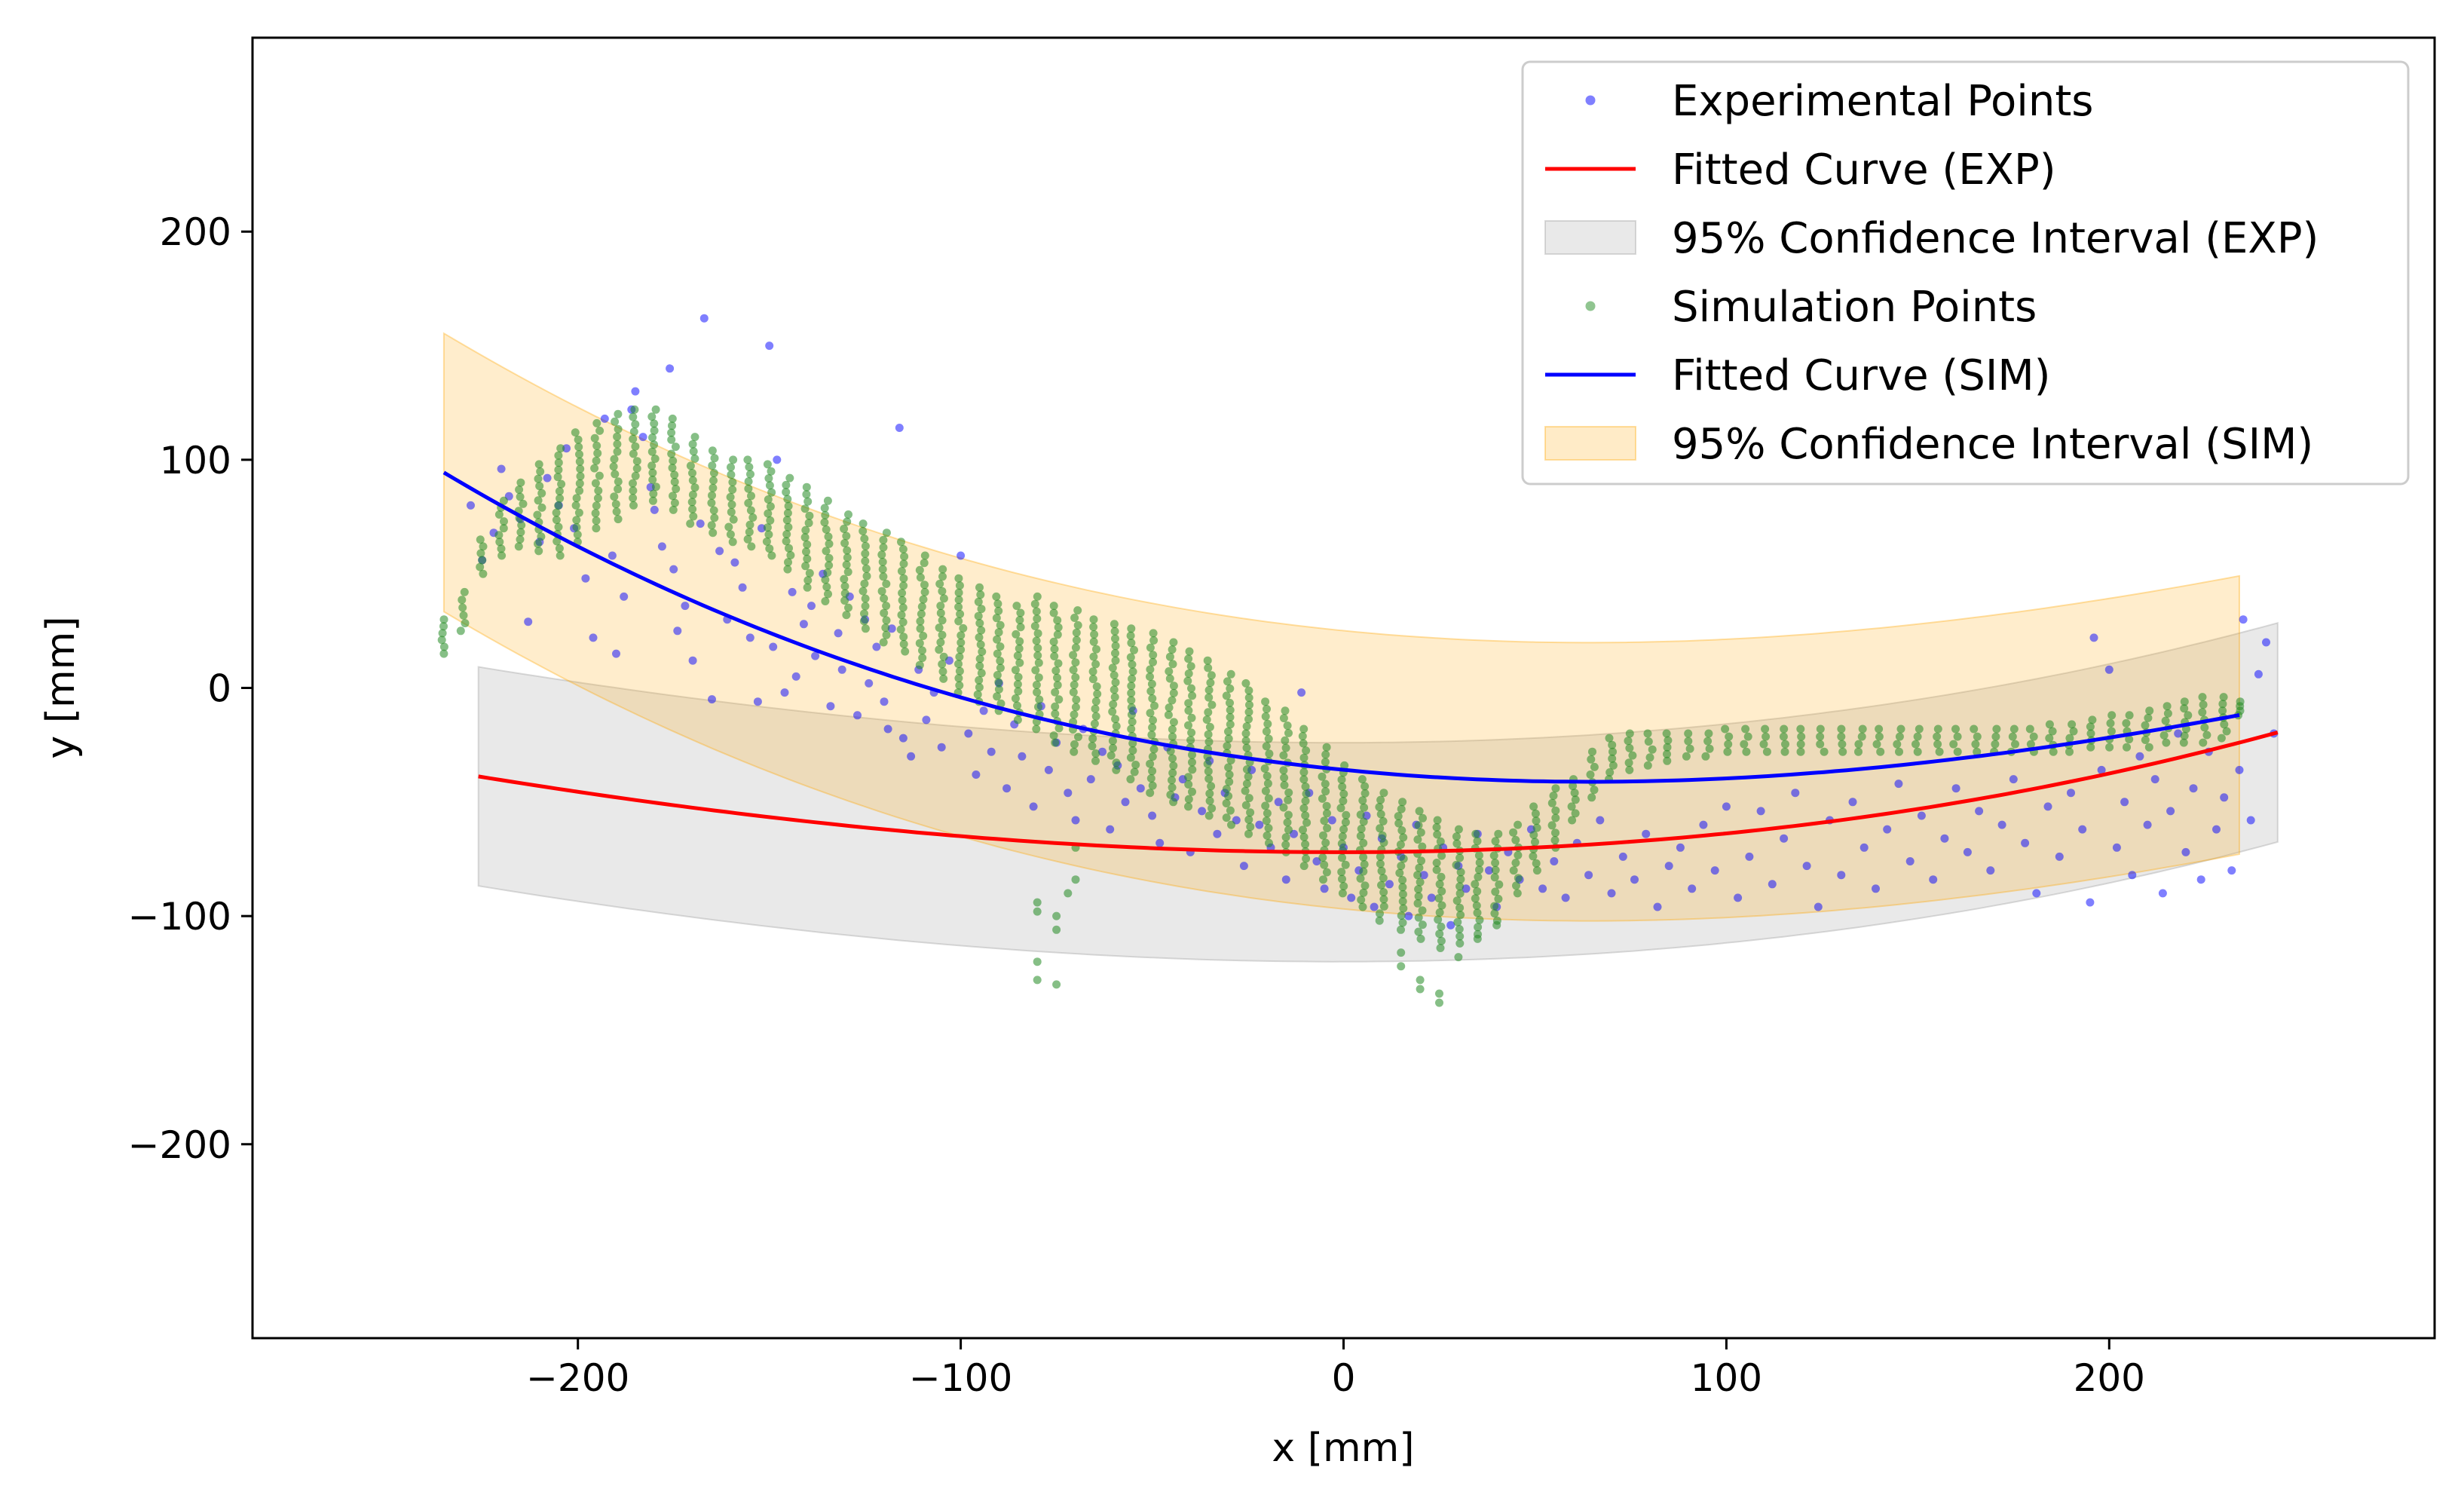 The width and height of the screenshot is (2464, 1504). I want to click on y-tick-label: −200, so click(179, 1145).